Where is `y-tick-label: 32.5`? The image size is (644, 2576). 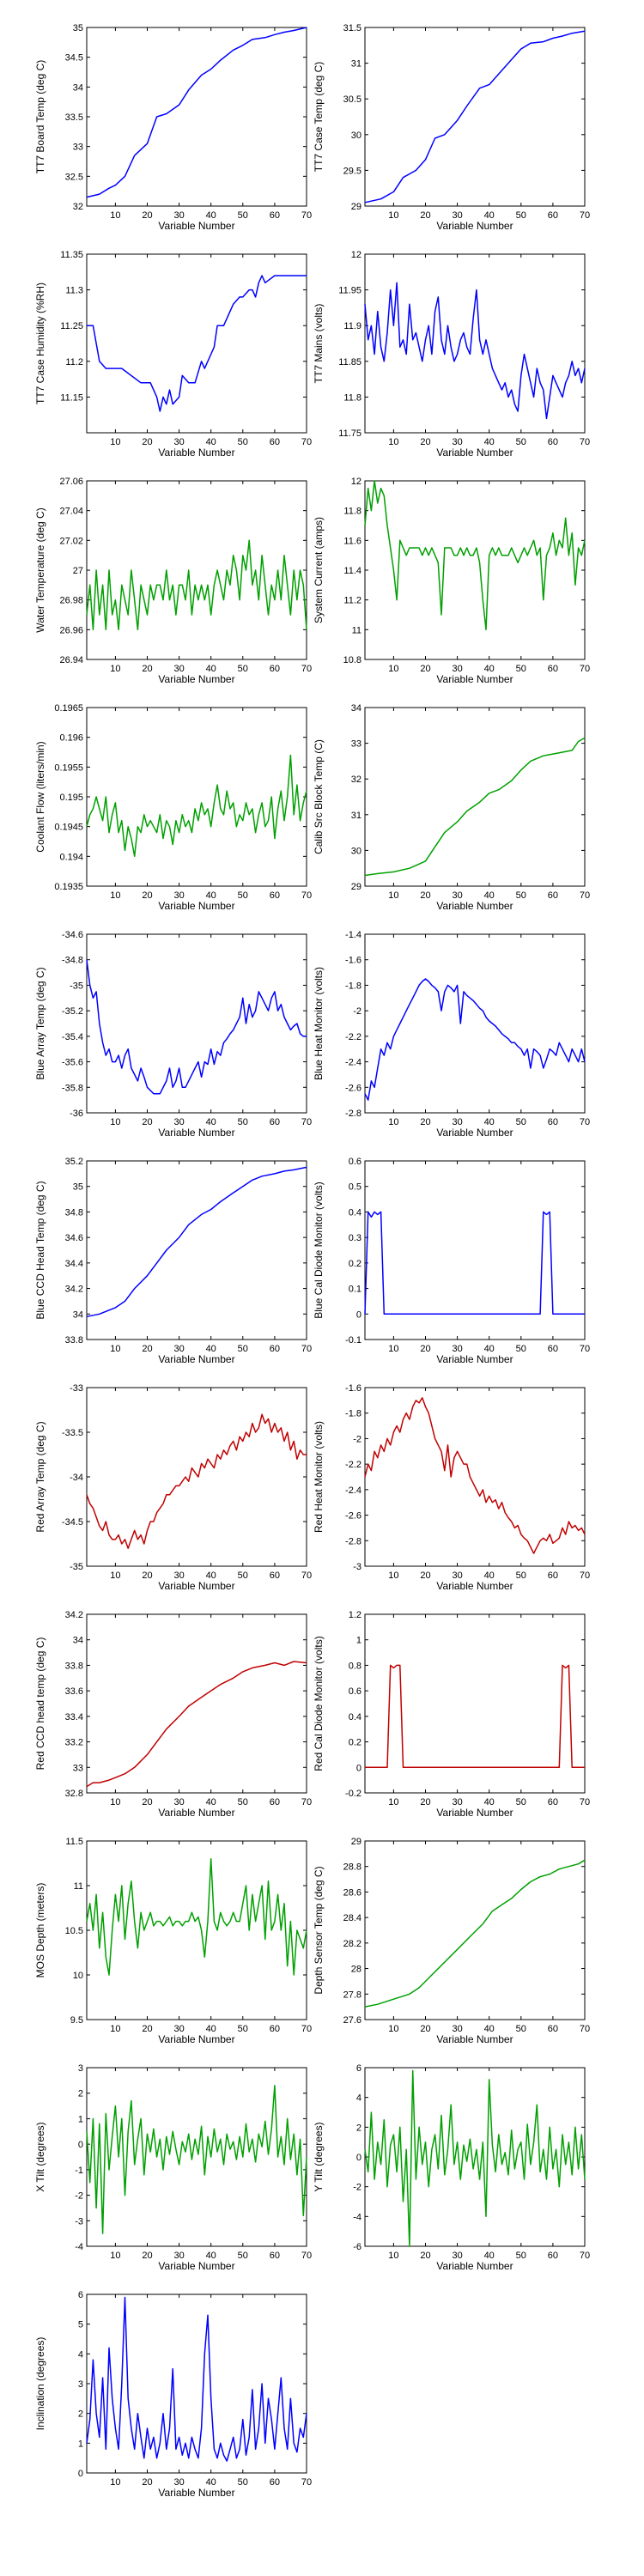
y-tick-label: 32.5 is located at coordinates (74, 177).